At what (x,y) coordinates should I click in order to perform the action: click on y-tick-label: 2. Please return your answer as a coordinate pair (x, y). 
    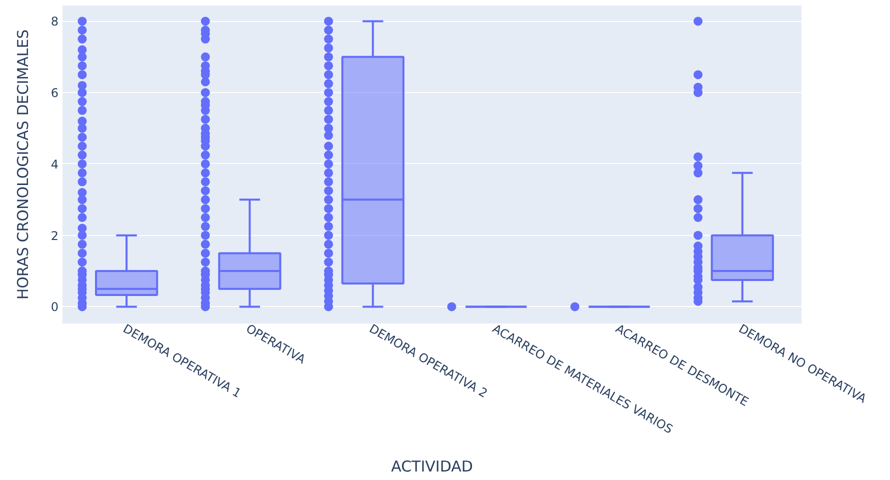
    Looking at the image, I should click on (54, 235).